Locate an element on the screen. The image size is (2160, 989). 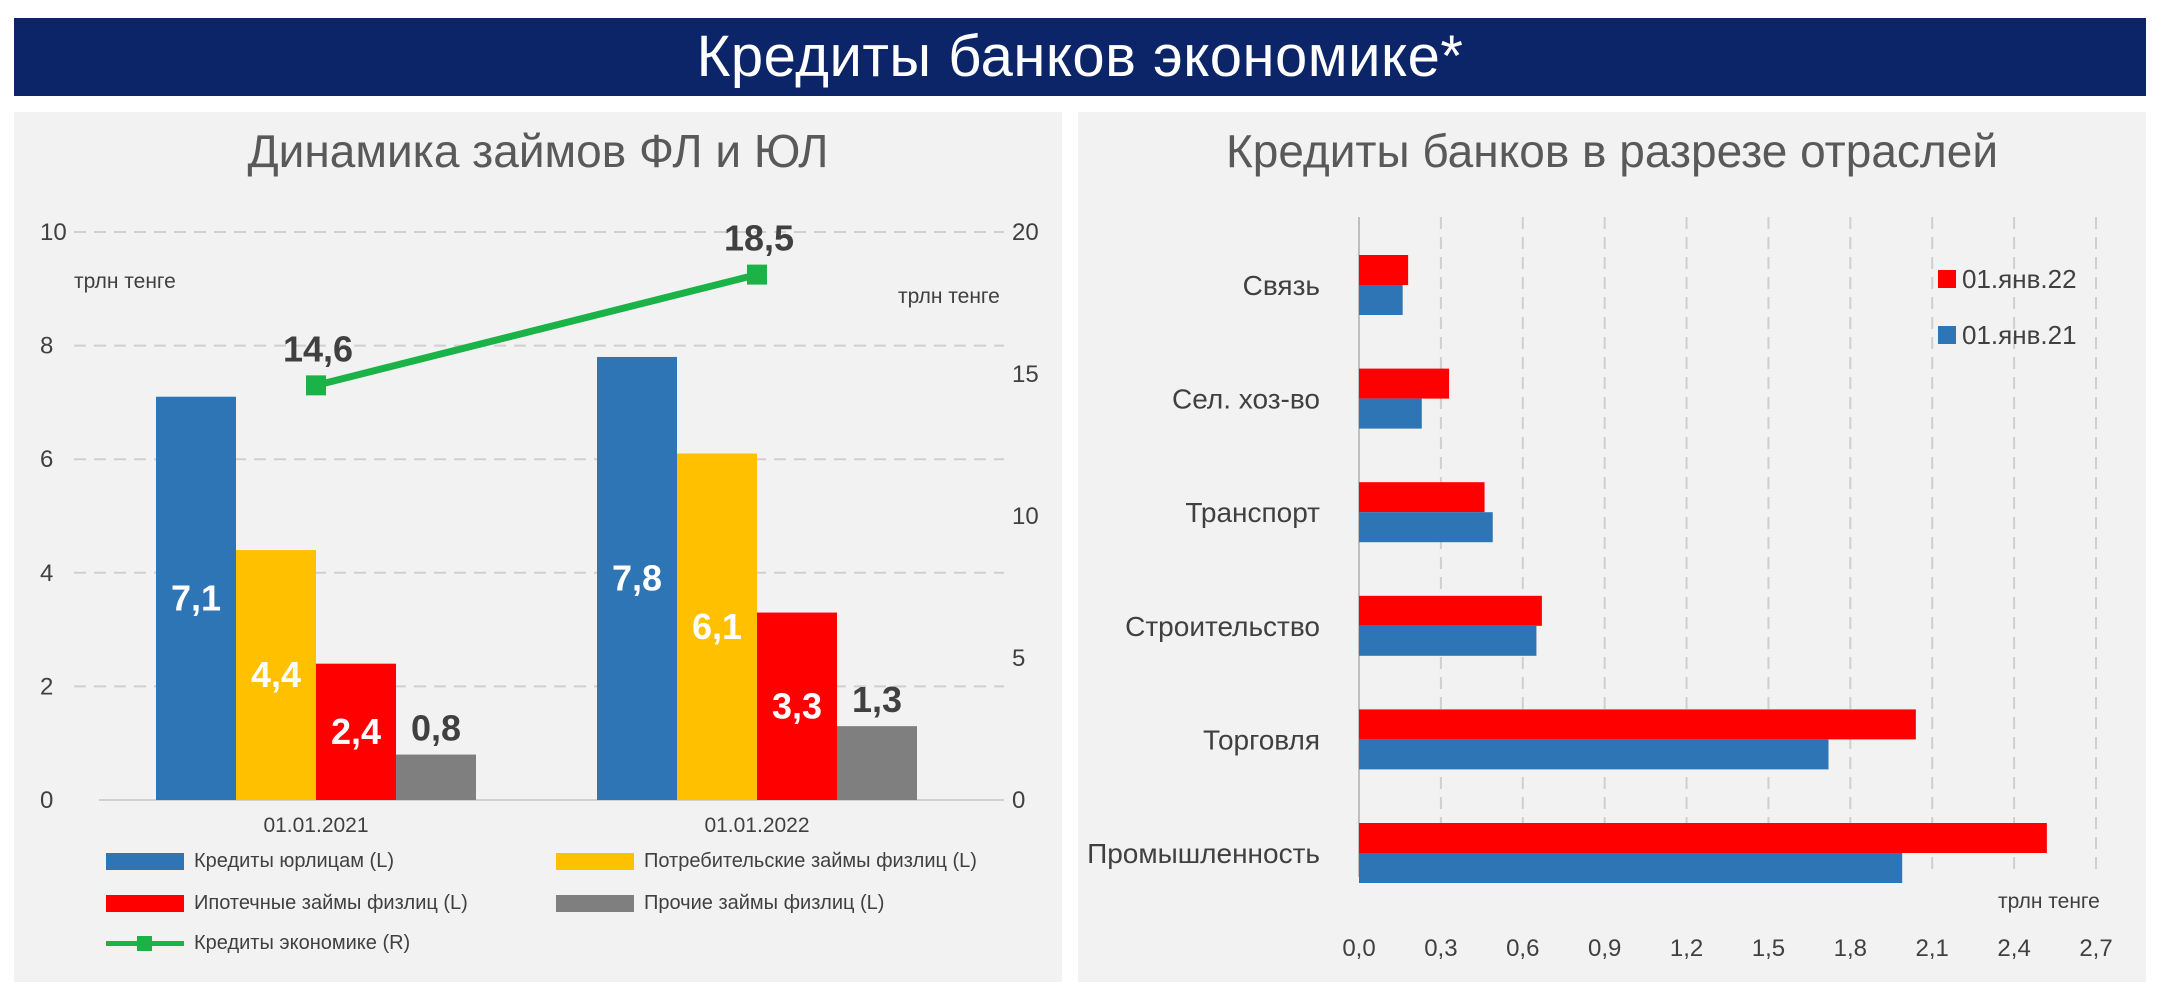
left-axis-tick: 10 is located at coordinates (53, 232).